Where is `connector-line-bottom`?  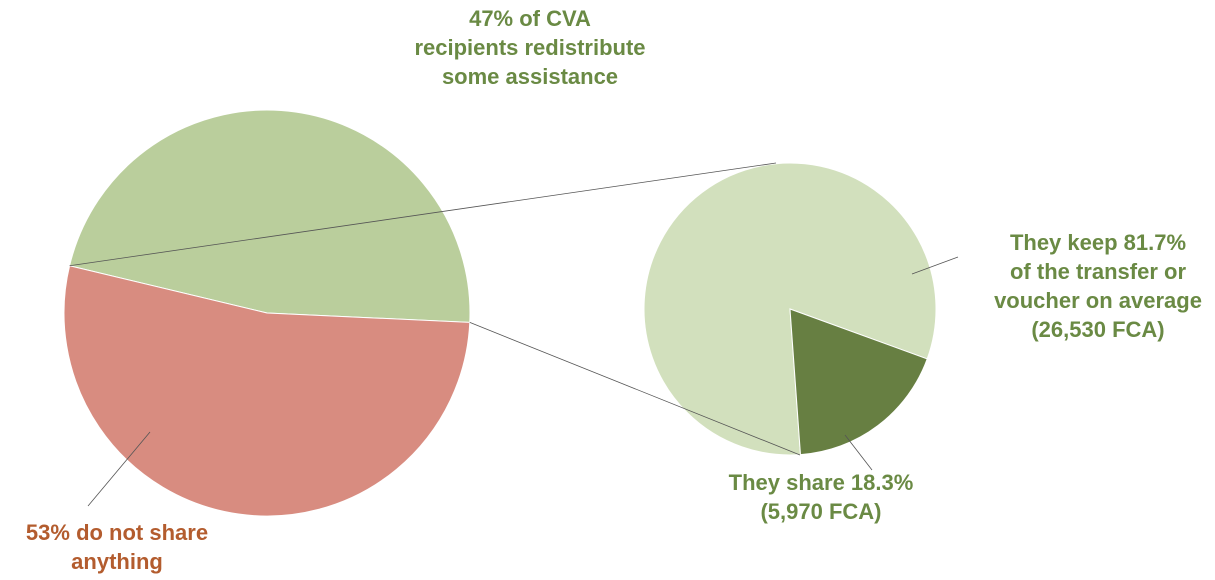
connector-line-bottom is located at coordinates (635, 389).